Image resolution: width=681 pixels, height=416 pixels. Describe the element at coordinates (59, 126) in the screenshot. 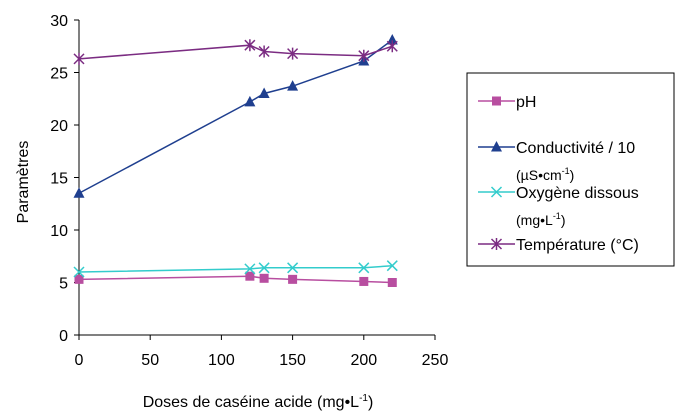

I see `y-tick-label: 20` at that location.